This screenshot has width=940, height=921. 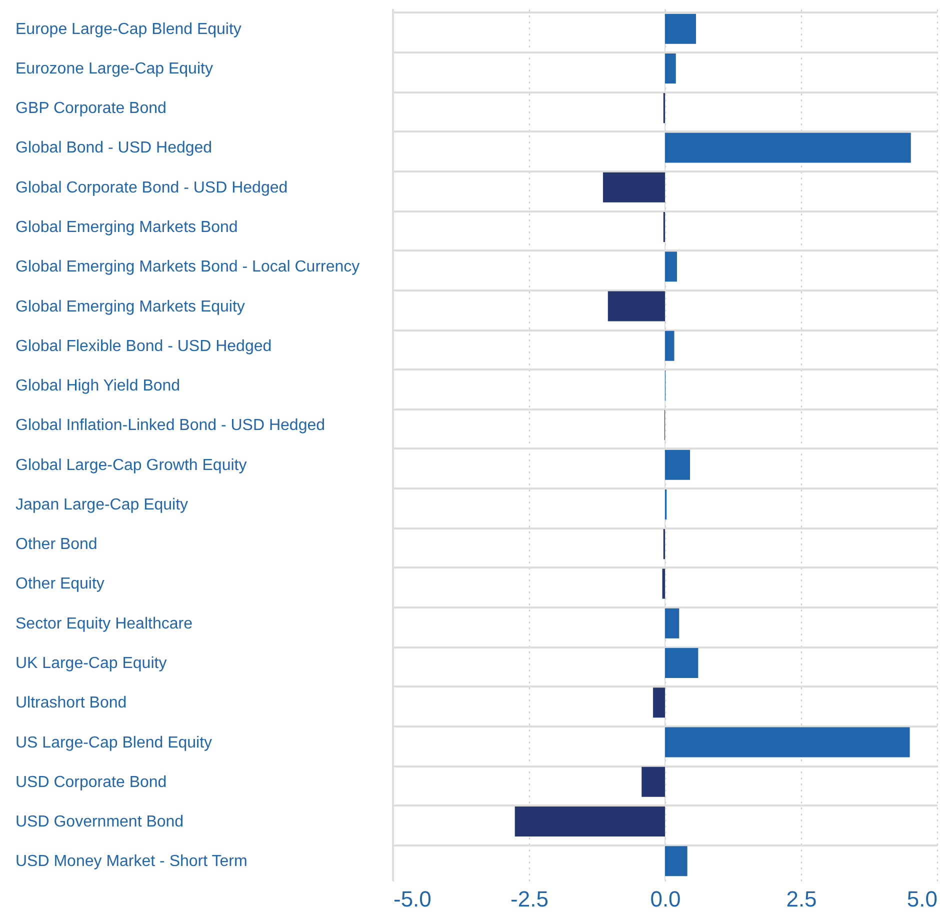 I want to click on y-tick-label: Global Corporate Bond - USD Hedged, so click(x=152, y=187).